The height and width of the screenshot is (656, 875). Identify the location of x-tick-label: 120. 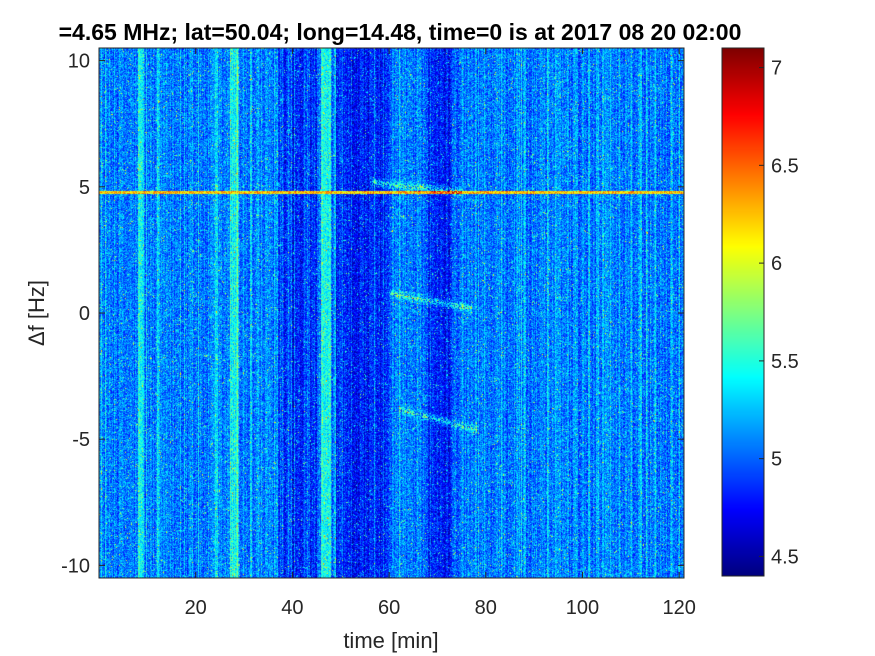
(678, 608).